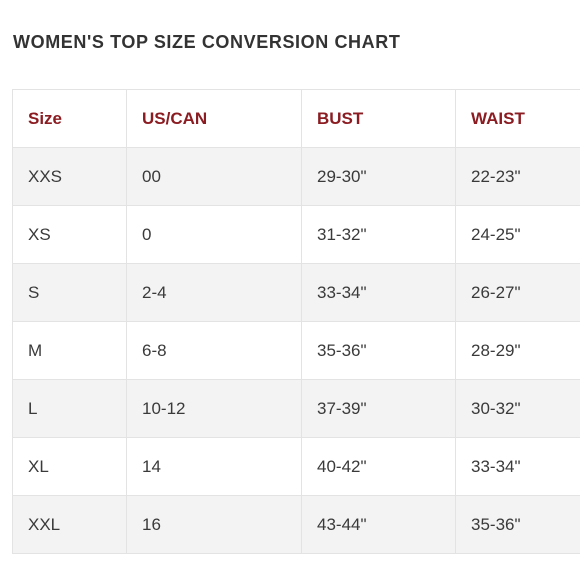  Describe the element at coordinates (517, 118) in the screenshot. I see `header-waist: WAIST` at that location.